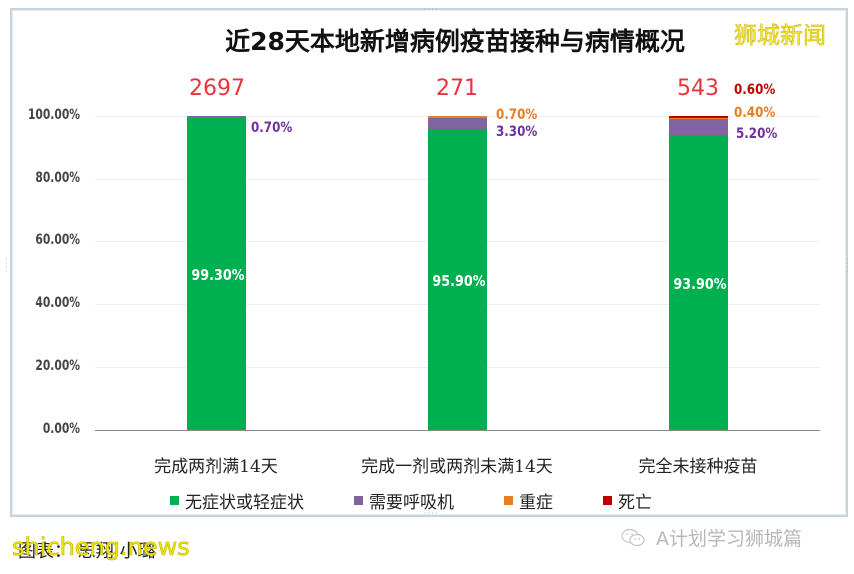 The width and height of the screenshot is (854, 574). I want to click on x-axis-line, so click(457, 430).